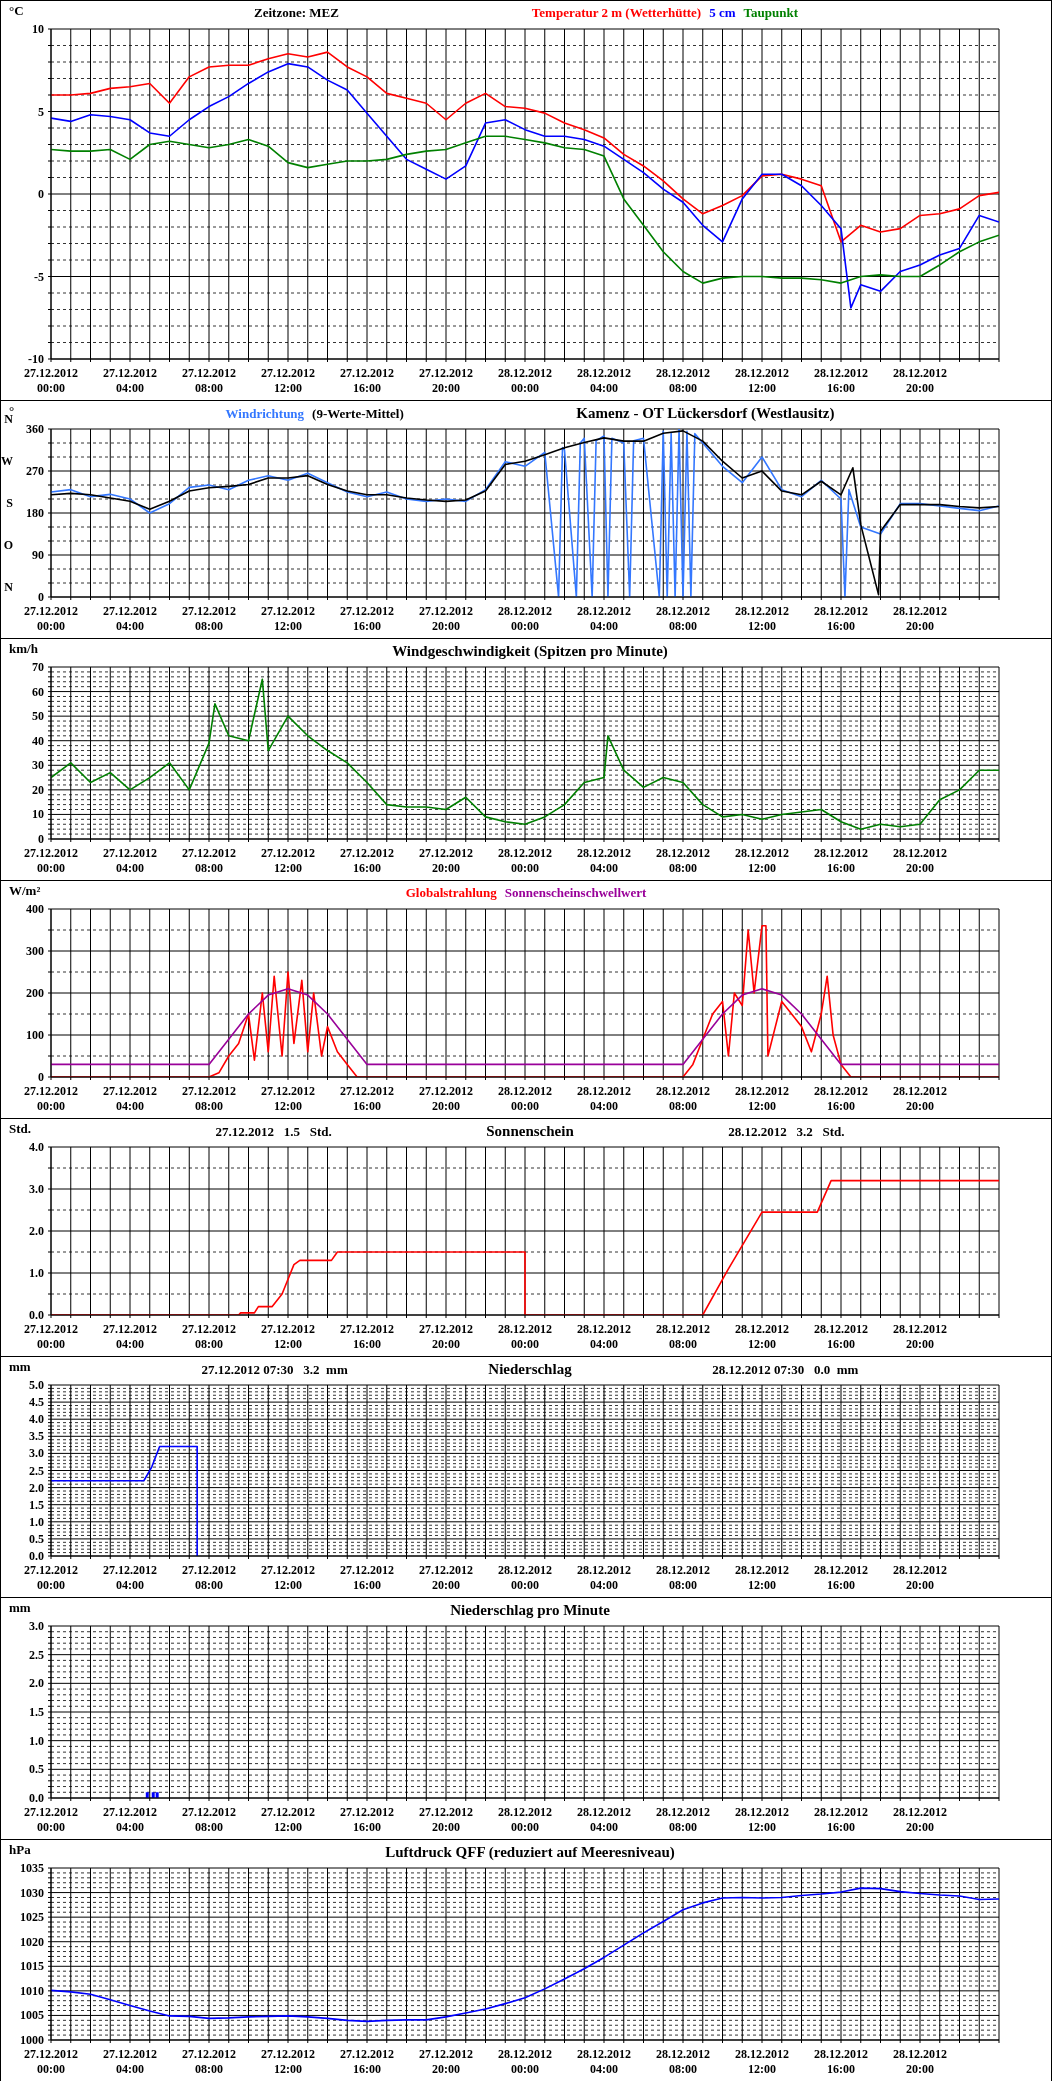 This screenshot has height=2081, width=1052. Describe the element at coordinates (36, 1712) in the screenshot. I see `y-tick-label: 1.5` at that location.